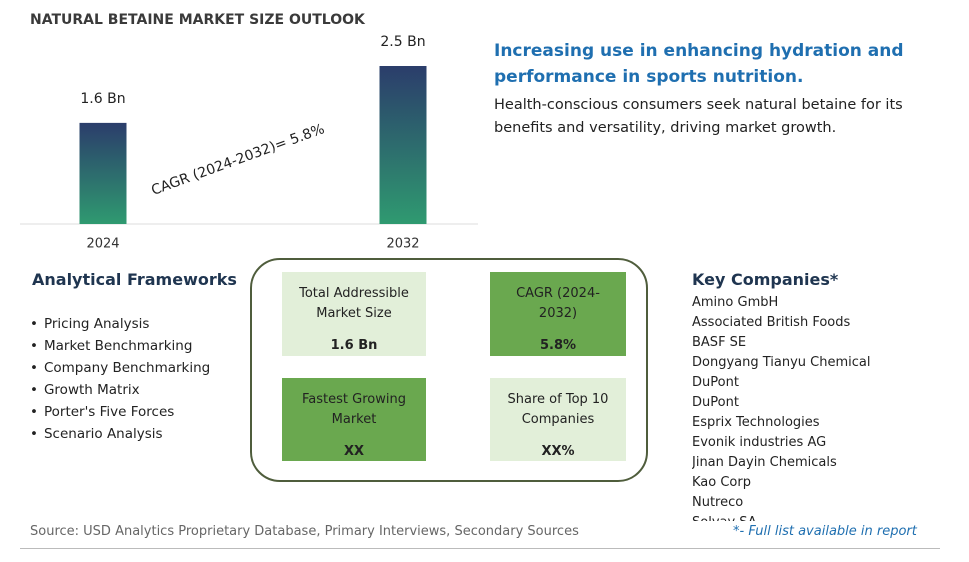  What do you see at coordinates (354, 409) in the screenshot?
I see `metric-label: Fastest Growing Market` at bounding box center [354, 409].